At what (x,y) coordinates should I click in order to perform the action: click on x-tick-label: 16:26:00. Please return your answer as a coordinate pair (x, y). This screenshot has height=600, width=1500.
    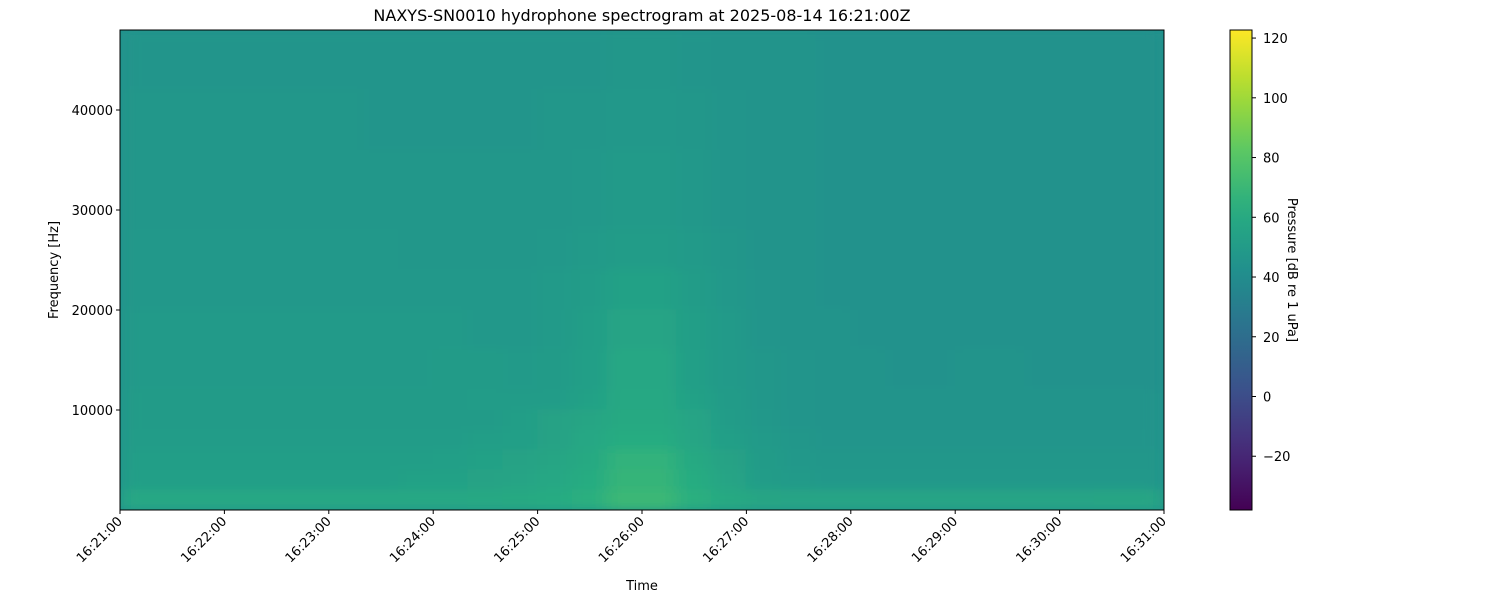
    Looking at the image, I should click on (622, 540).